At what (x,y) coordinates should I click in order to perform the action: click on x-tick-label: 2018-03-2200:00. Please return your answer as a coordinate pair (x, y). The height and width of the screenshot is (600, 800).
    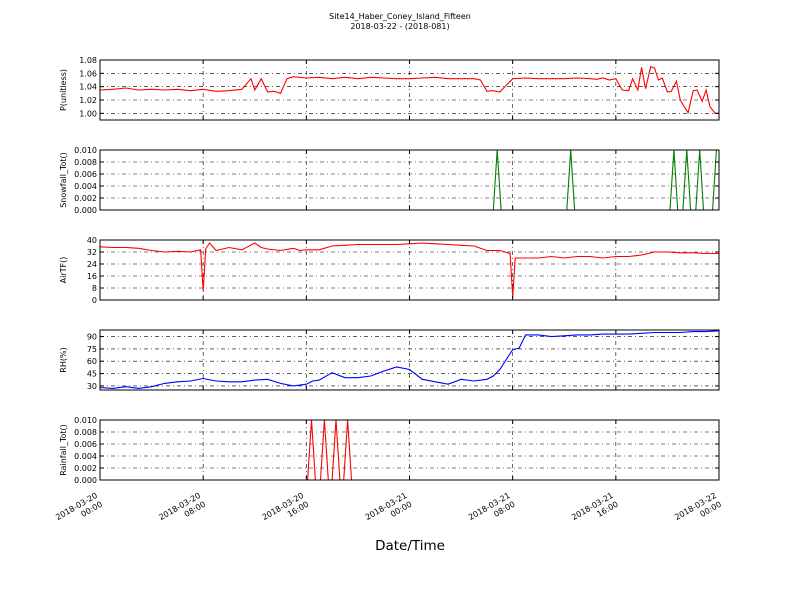
    Looking at the image, I should click on (698, 511).